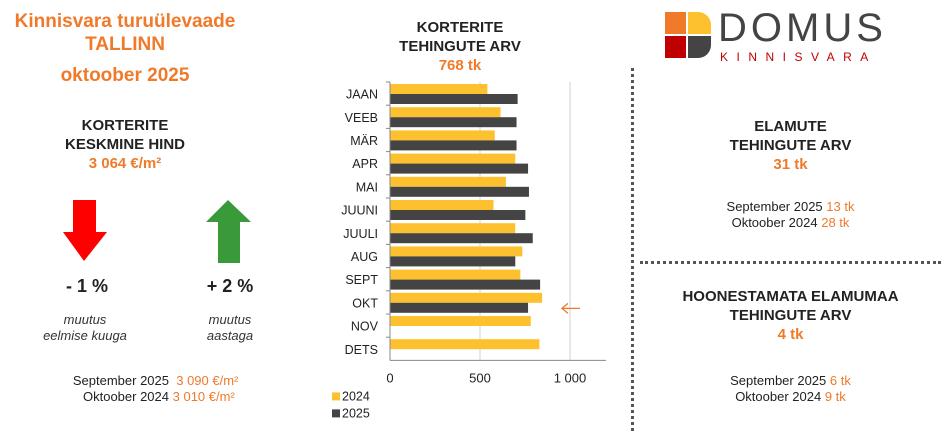  I want to click on x-tick-label: 500, so click(480, 377).